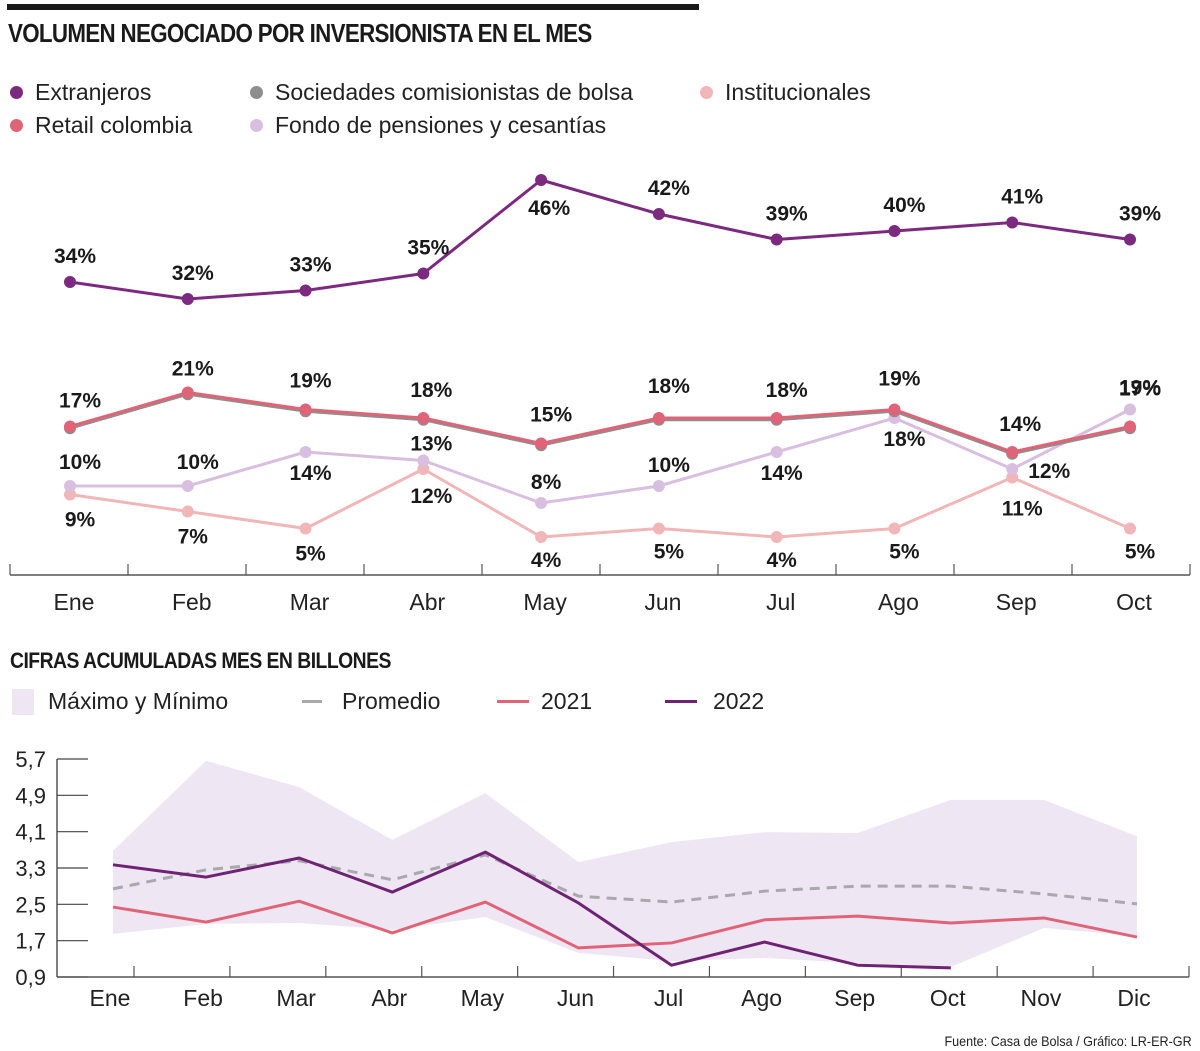  Describe the element at coordinates (531, 910) in the screenshot. I see `series-line-2022` at that location.